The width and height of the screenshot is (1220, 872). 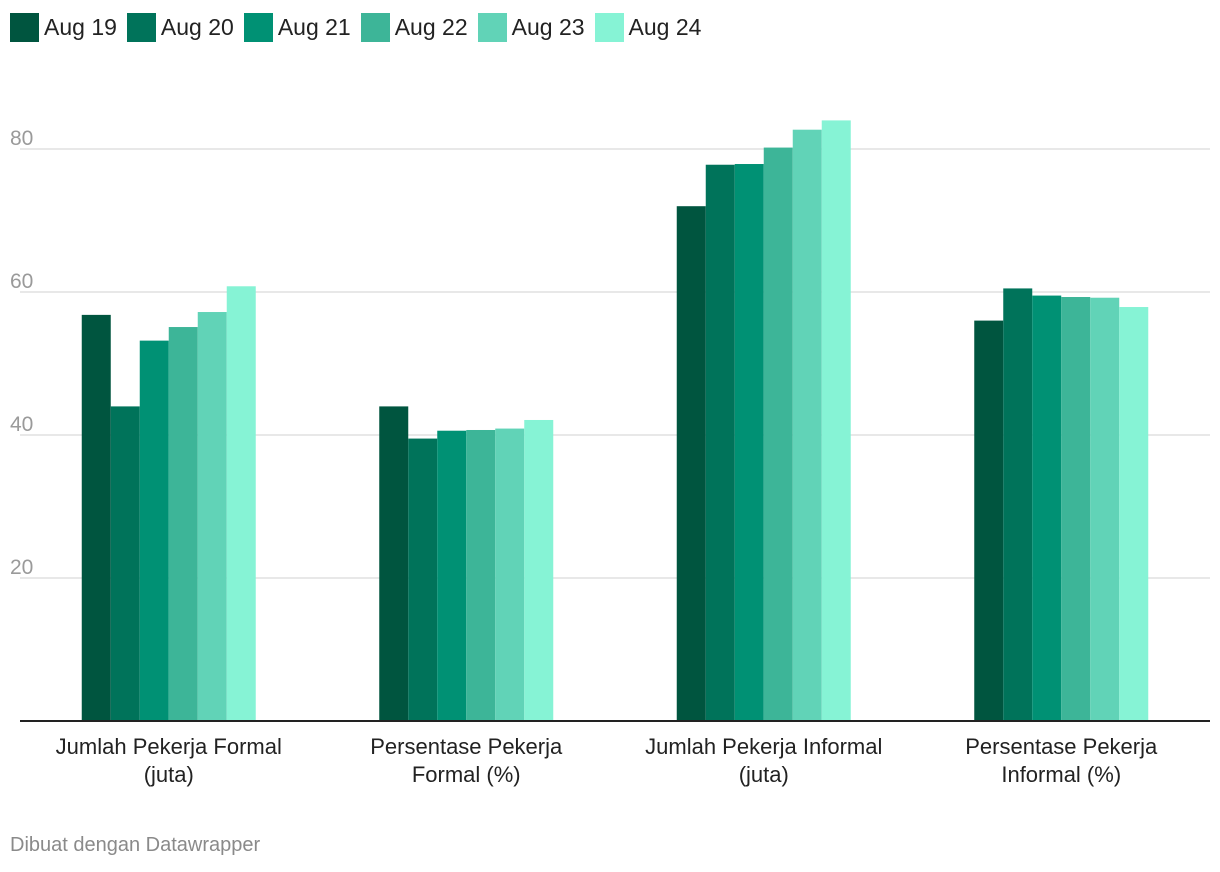 I want to click on legend-item: Aug 21, so click(x=297, y=27).